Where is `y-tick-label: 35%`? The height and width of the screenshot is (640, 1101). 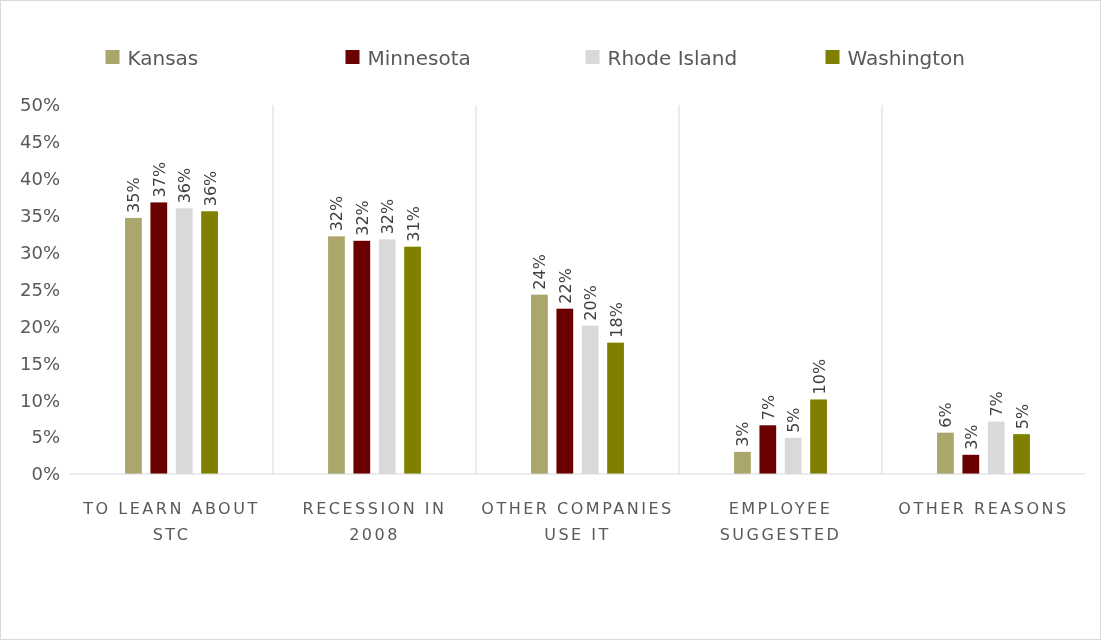 y-tick-label: 35% is located at coordinates (39, 215).